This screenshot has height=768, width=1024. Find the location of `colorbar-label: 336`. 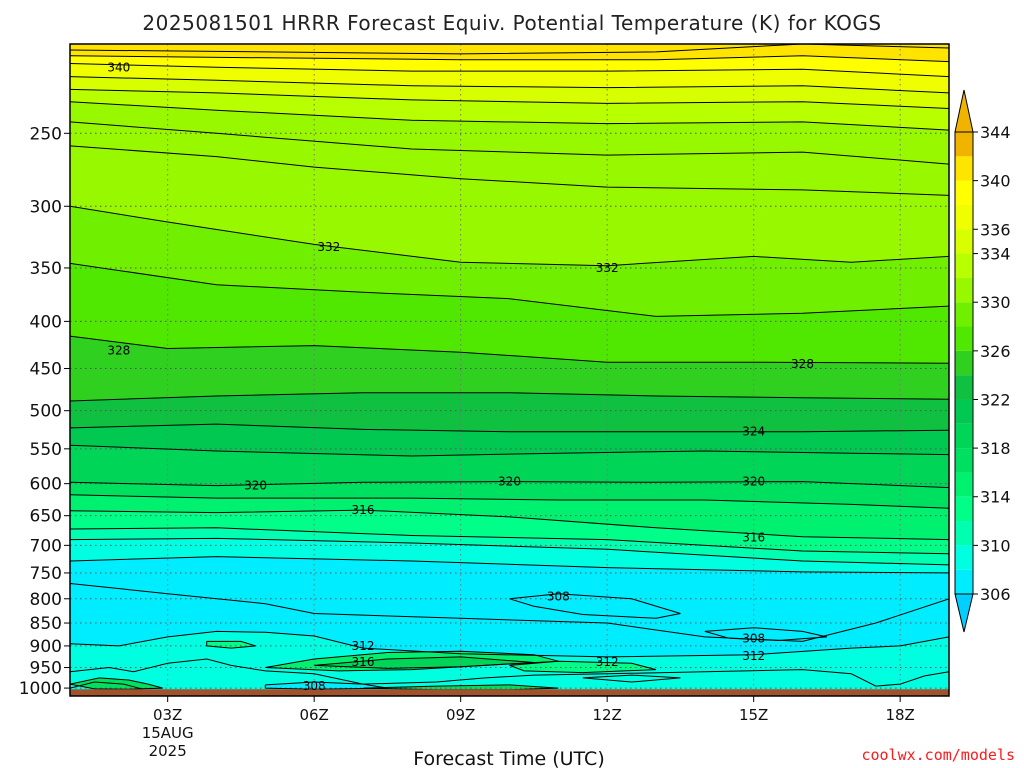

colorbar-label: 336 is located at coordinates (995, 229).